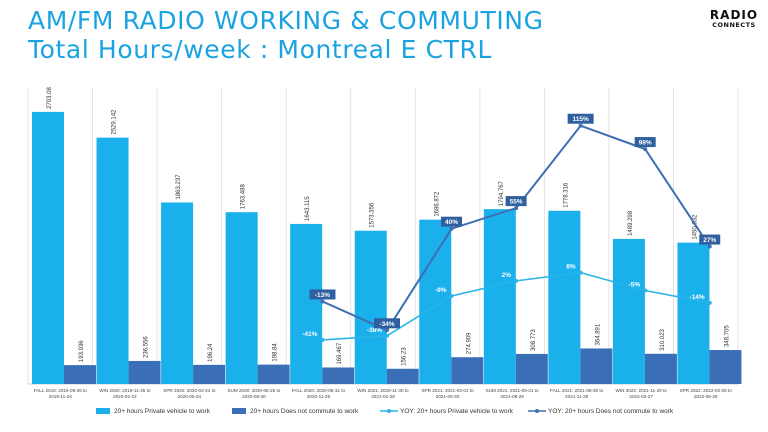 Image resolution: width=768 pixels, height=432 pixels. I want to click on category-label-line: 2021-08-29, so click(512, 396).